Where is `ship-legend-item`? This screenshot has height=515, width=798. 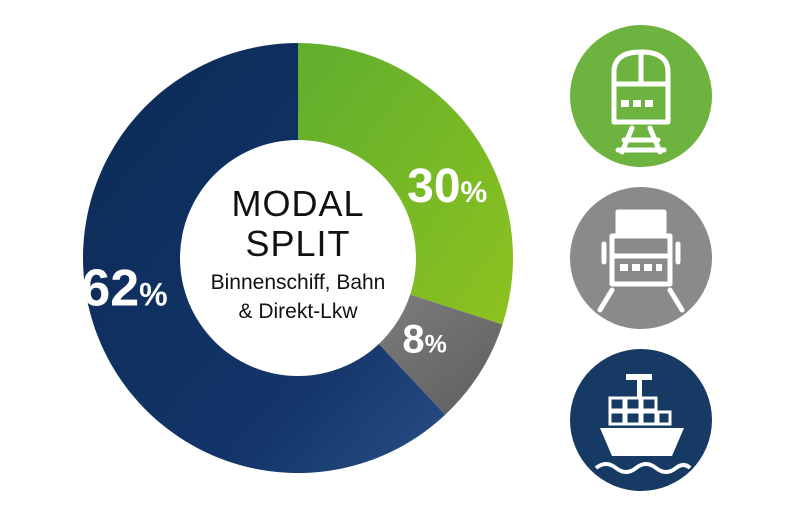 ship-legend-item is located at coordinates (641, 420).